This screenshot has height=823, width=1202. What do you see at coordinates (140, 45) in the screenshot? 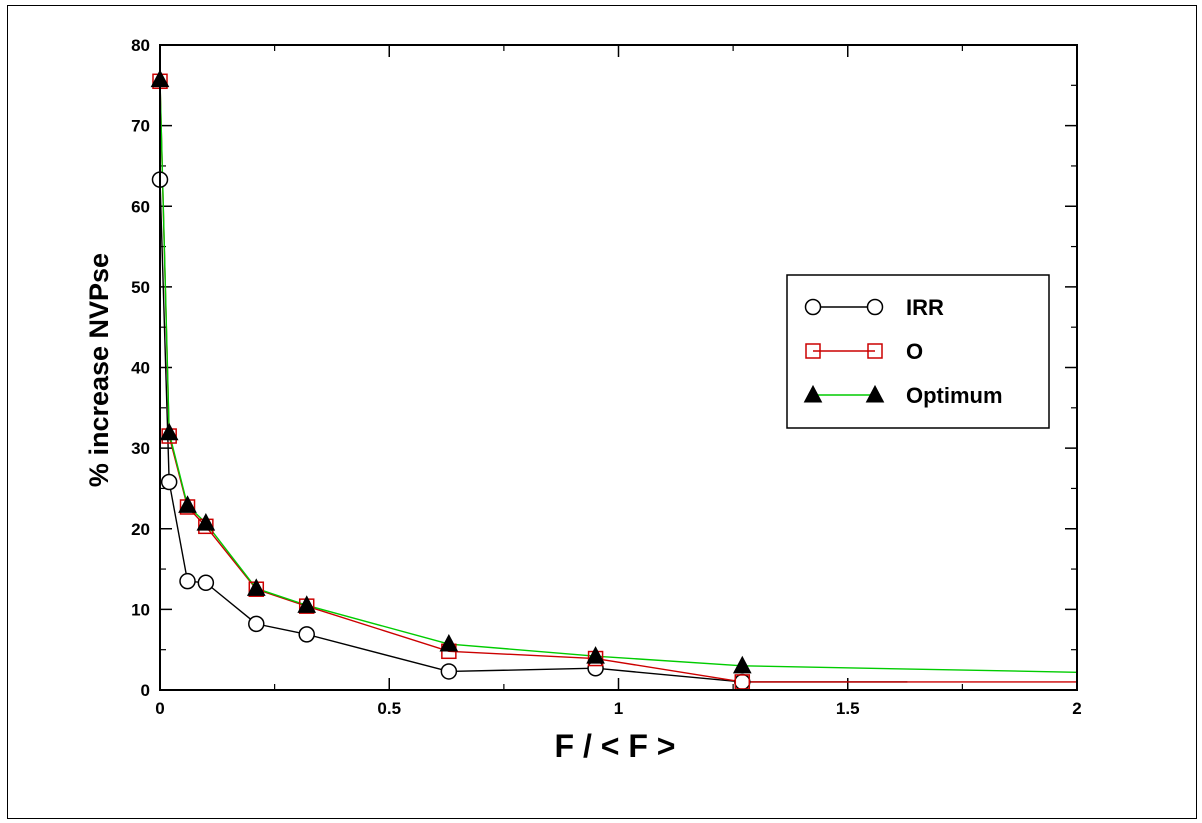
I see `y-tick-label: 80` at bounding box center [140, 45].